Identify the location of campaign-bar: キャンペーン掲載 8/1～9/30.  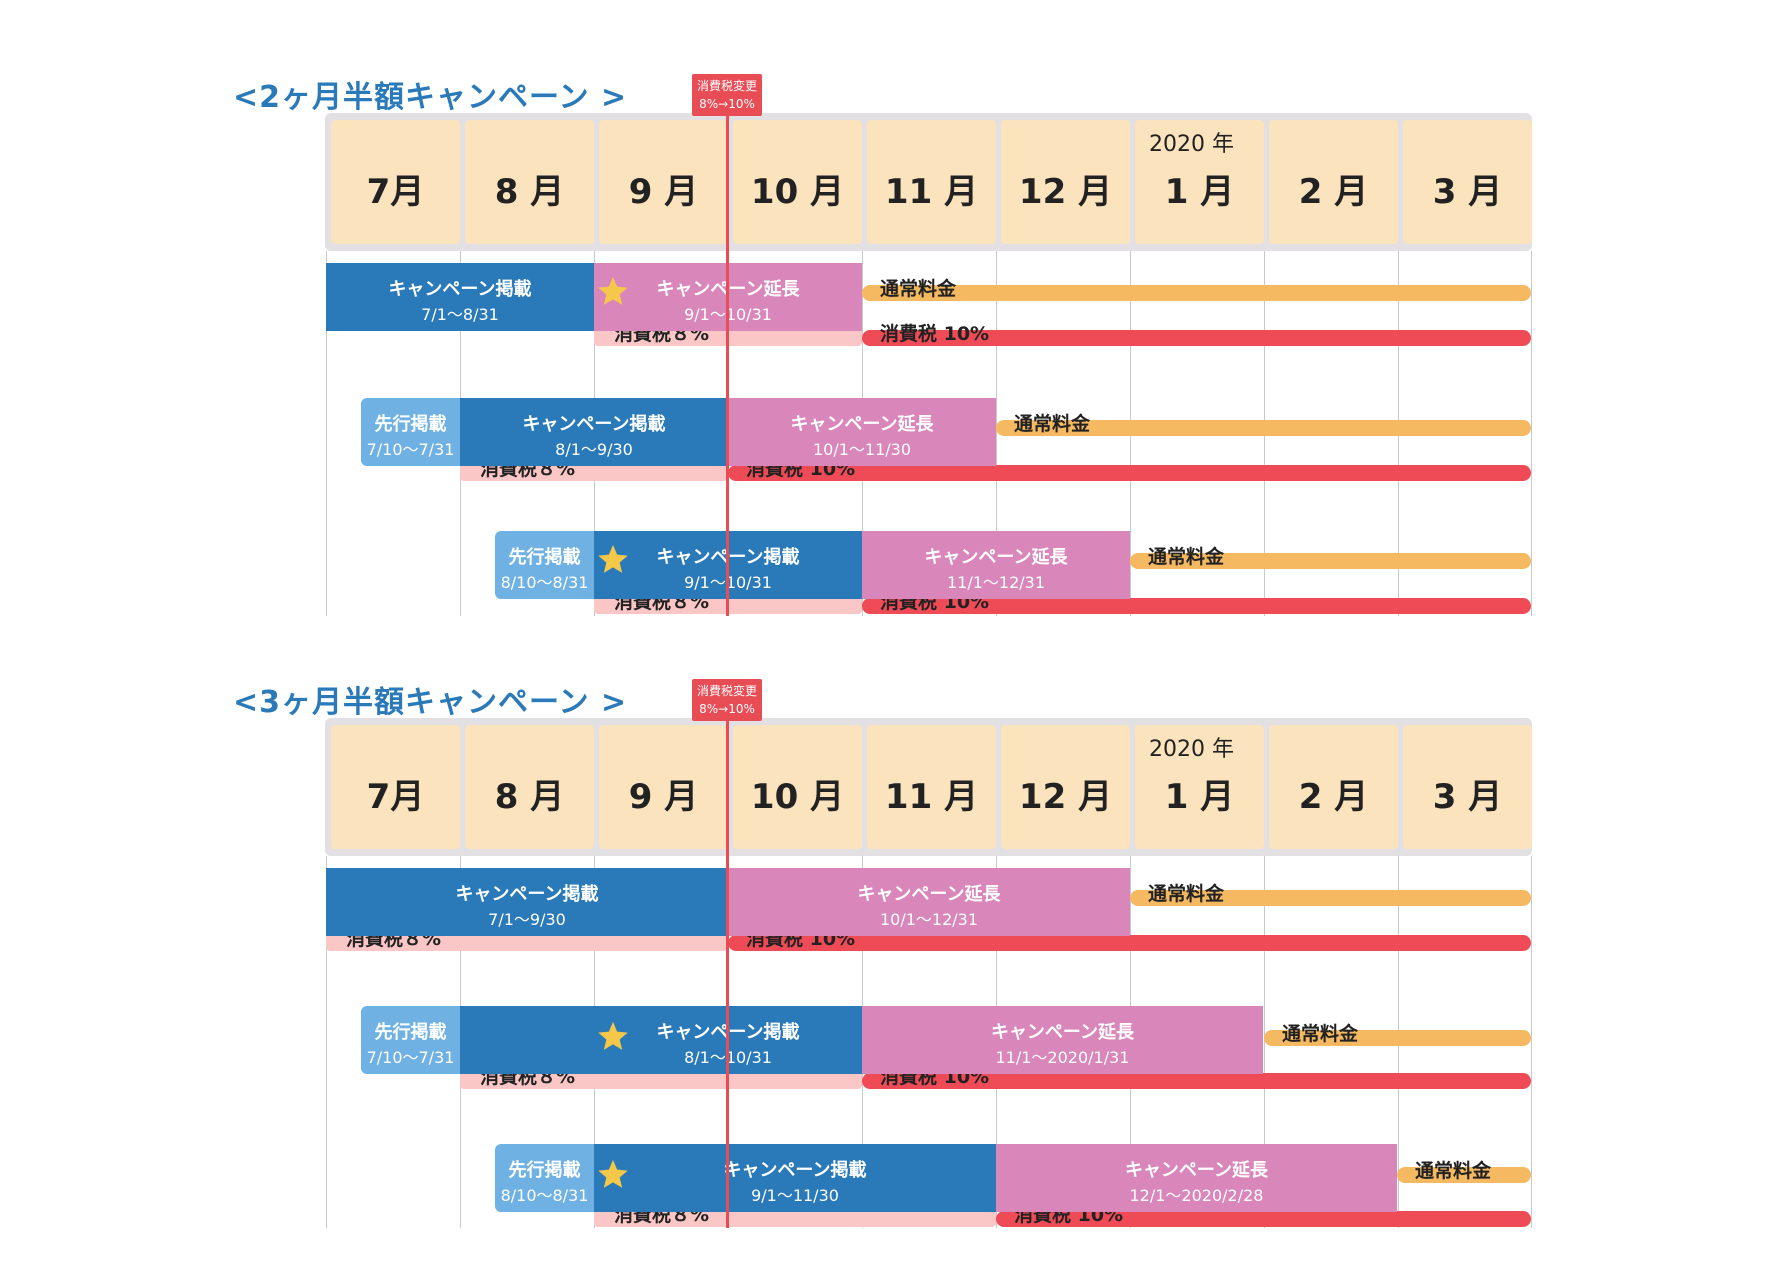
(594, 432).